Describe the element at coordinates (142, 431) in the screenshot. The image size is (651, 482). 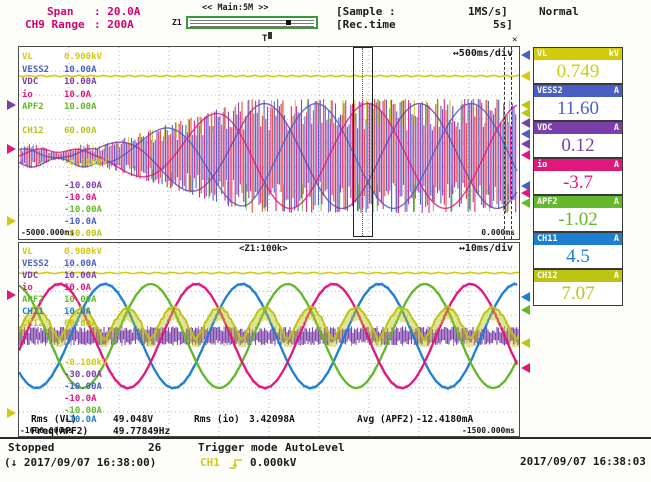
I see `measurement-value: 49.77849Hz` at that location.